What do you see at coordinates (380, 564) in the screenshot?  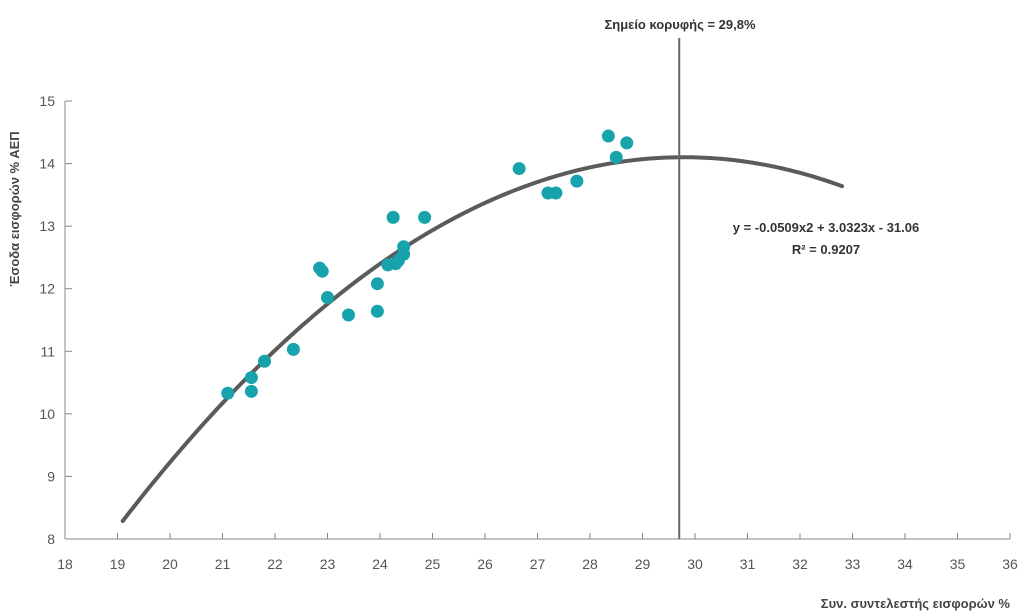 I see `x-tick-label: 24` at bounding box center [380, 564].